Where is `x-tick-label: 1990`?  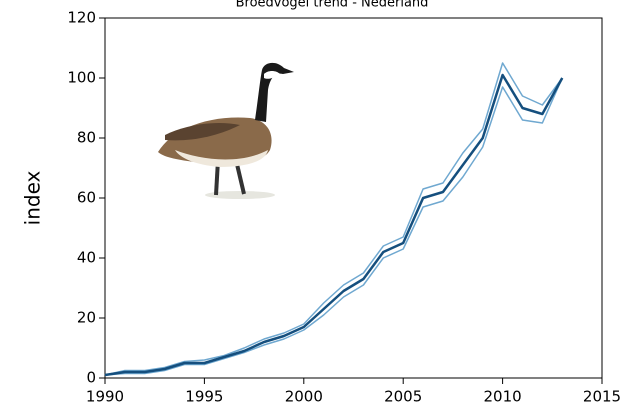 x-tick-label: 1990 is located at coordinates (105, 397).